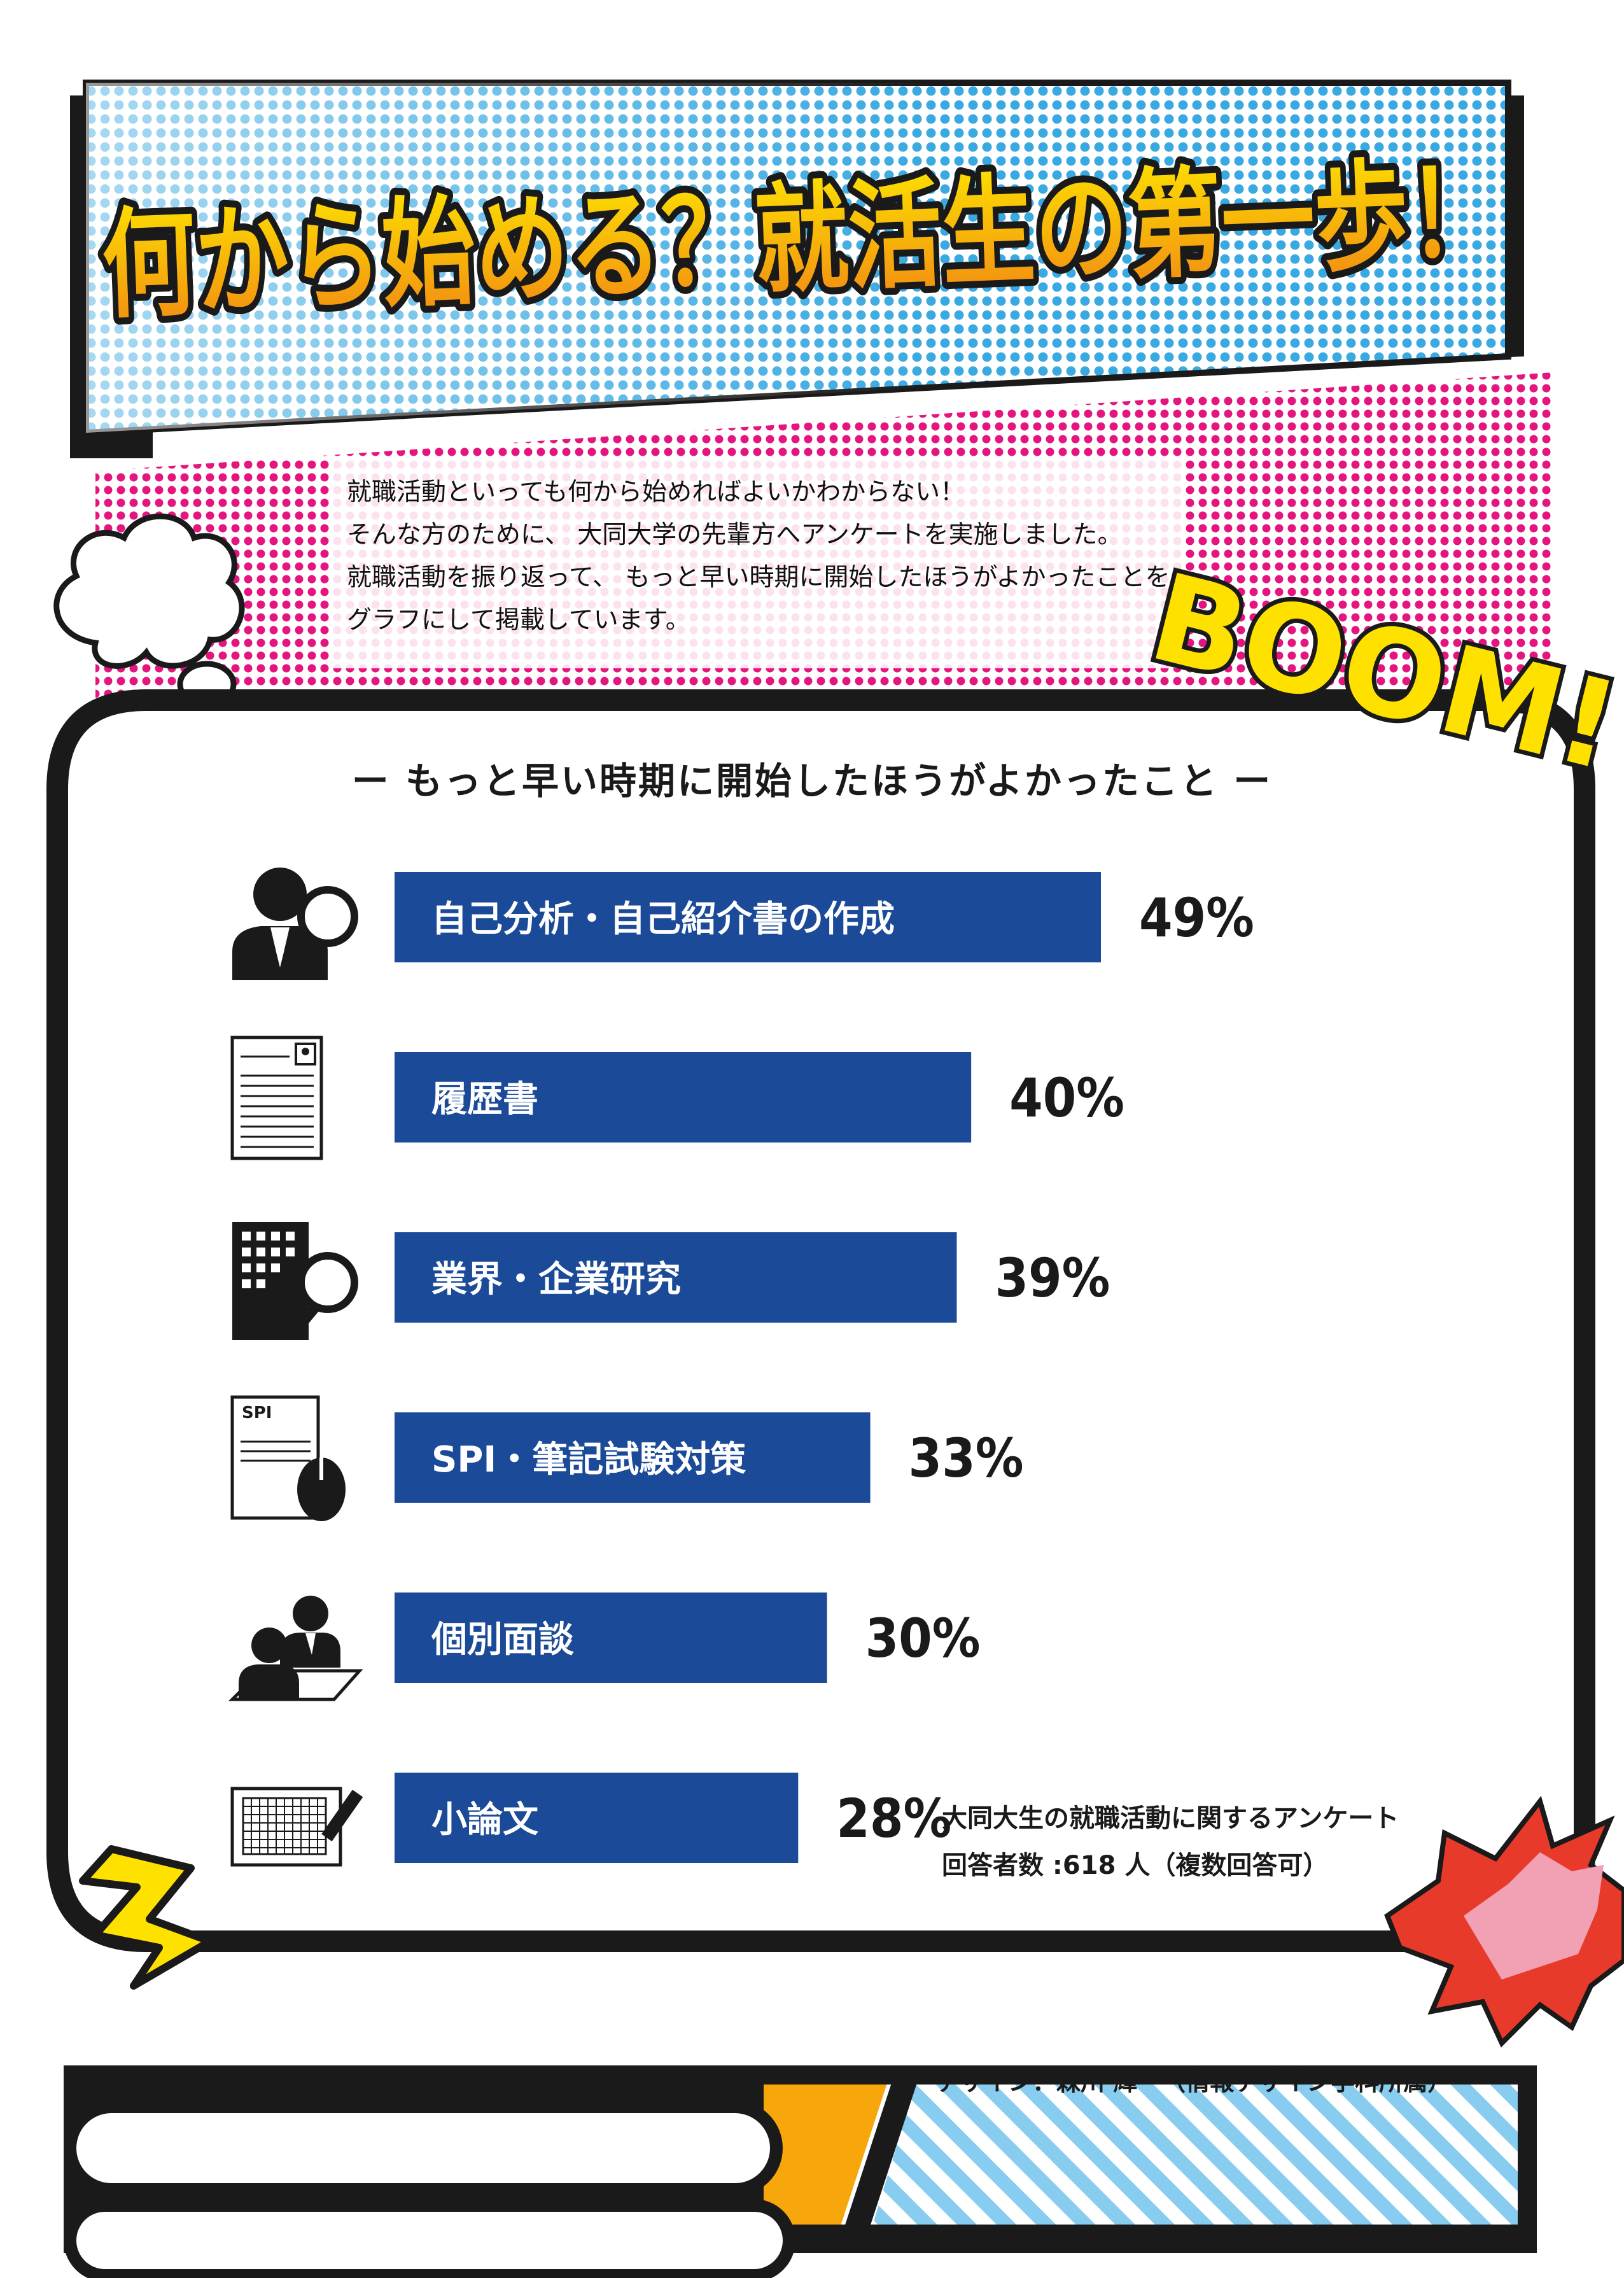 The height and width of the screenshot is (2278, 1624). Describe the element at coordinates (1170, 1842) in the screenshot. I see `survey-source: 大同大生の就職活動に関するアンケート 回答者数 :618 人（複数回答可）` at that location.